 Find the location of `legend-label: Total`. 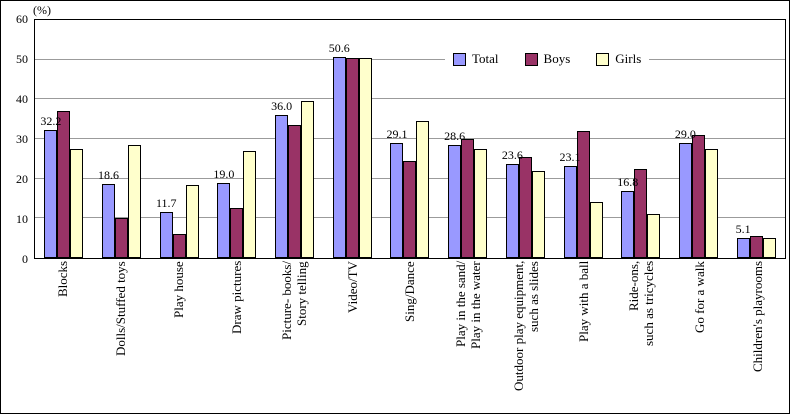

legend-label: Total is located at coordinates (485, 58).